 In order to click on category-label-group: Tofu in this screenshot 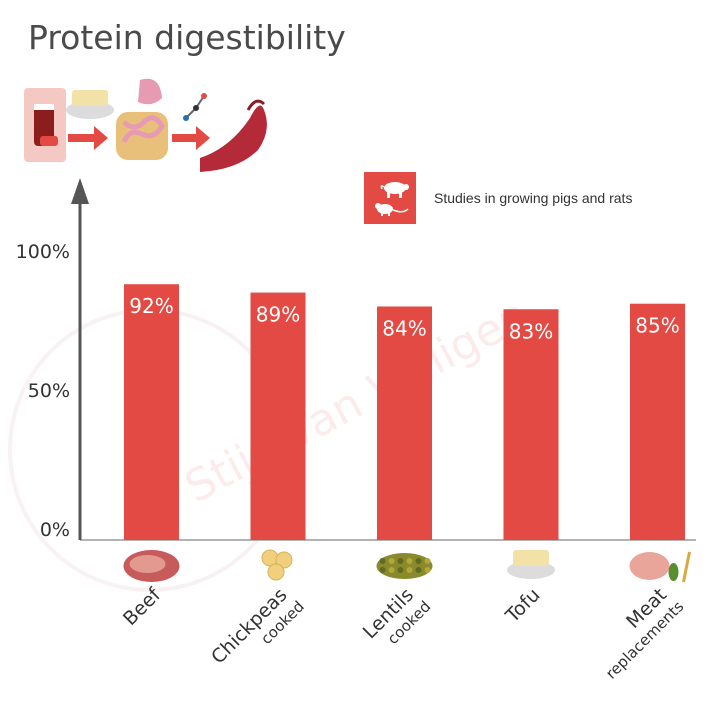, I will do `click(523, 606)`.